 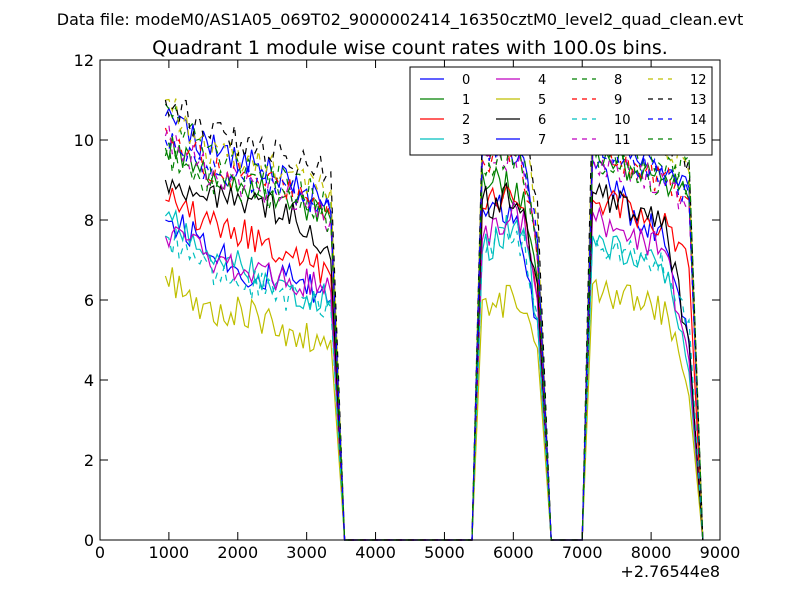 What do you see at coordinates (513, 552) in the screenshot?
I see `x-tick-label: 6000` at bounding box center [513, 552].